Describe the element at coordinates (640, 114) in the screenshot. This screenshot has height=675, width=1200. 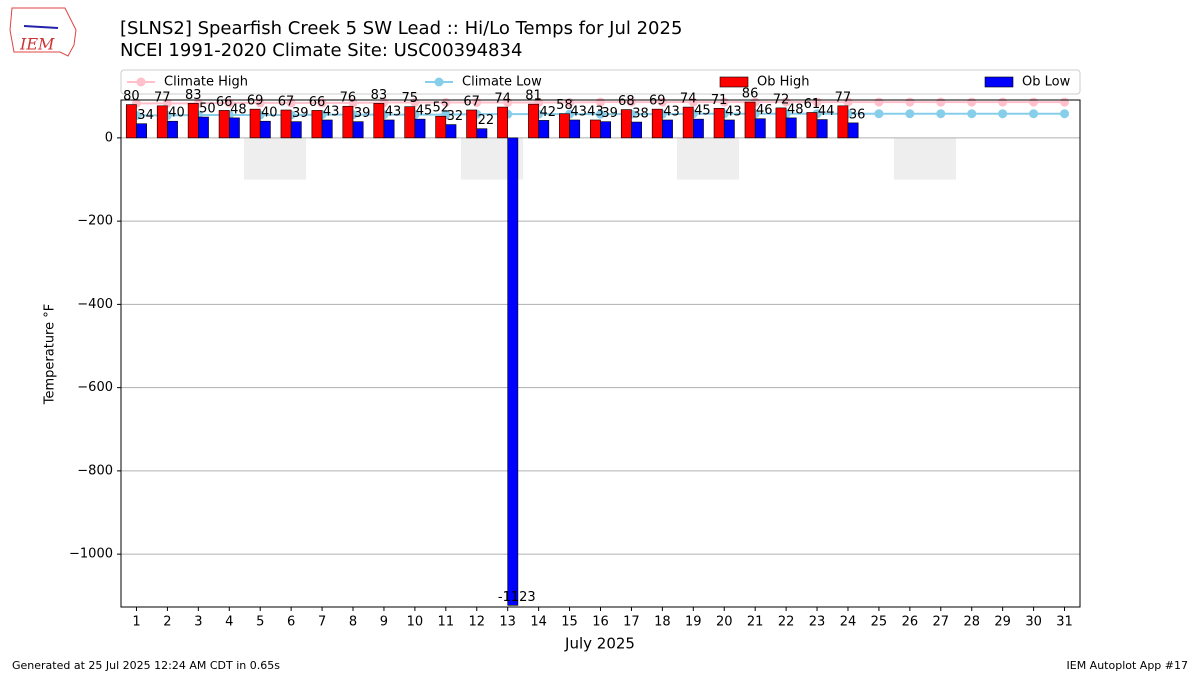
I see `value-label: 38` at that location.